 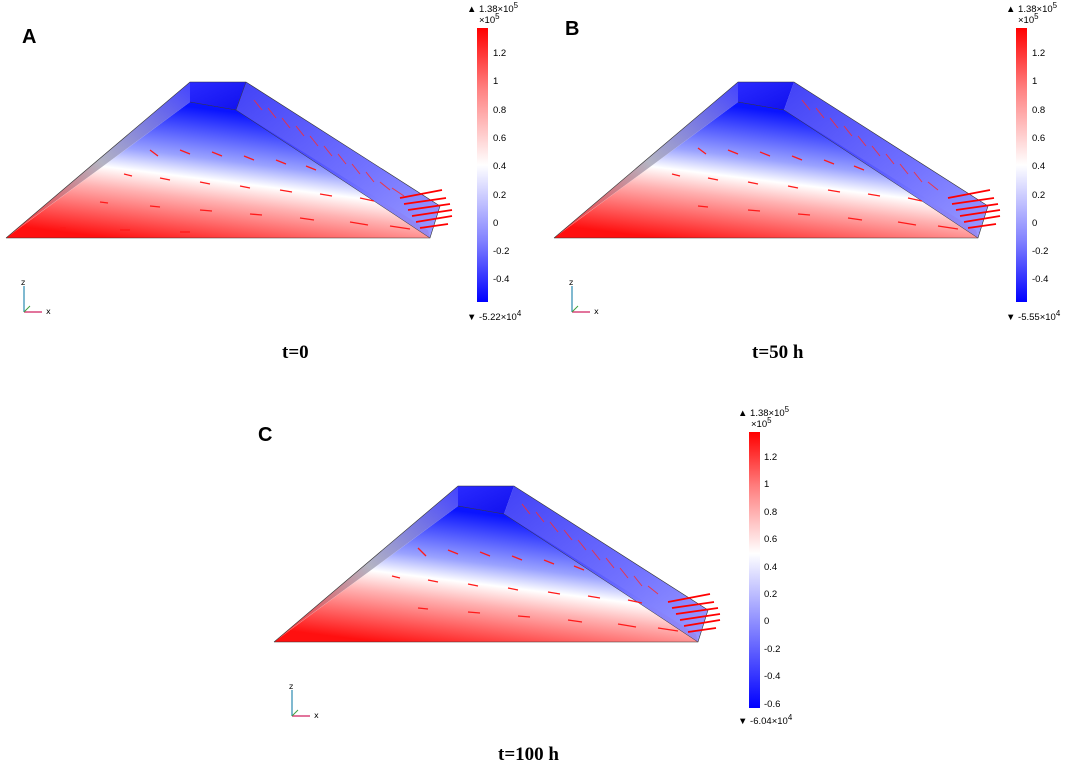 I want to click on panel-a-caption: t=0, so click(x=295, y=352).